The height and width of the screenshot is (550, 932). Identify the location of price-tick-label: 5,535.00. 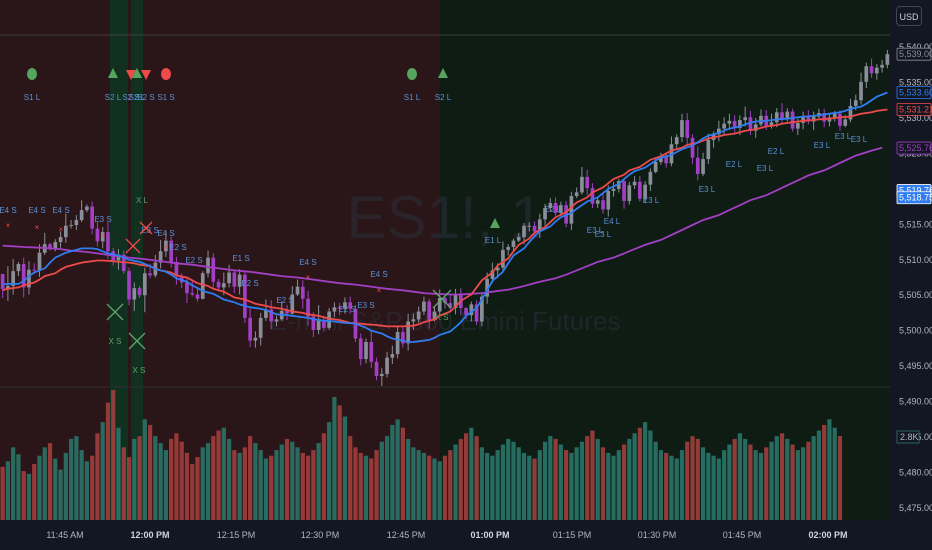
(915, 83).